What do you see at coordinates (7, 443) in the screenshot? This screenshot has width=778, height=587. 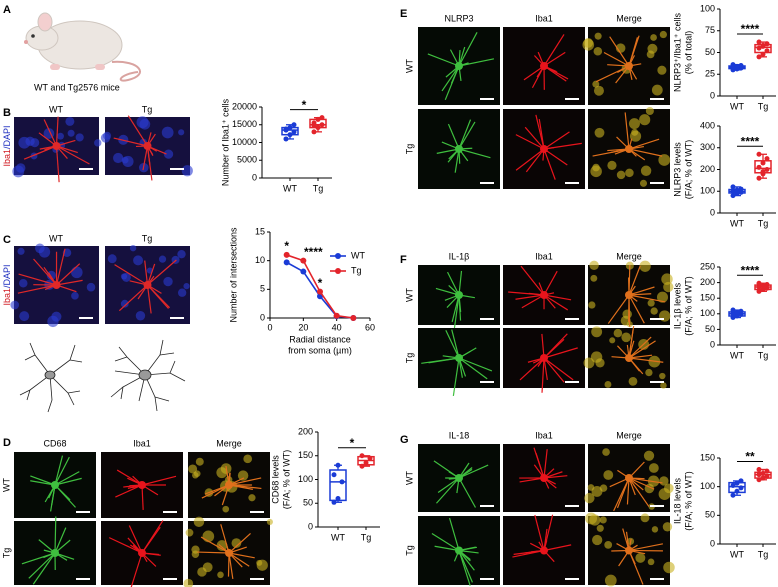 I see `panel-label: D` at bounding box center [7, 443].